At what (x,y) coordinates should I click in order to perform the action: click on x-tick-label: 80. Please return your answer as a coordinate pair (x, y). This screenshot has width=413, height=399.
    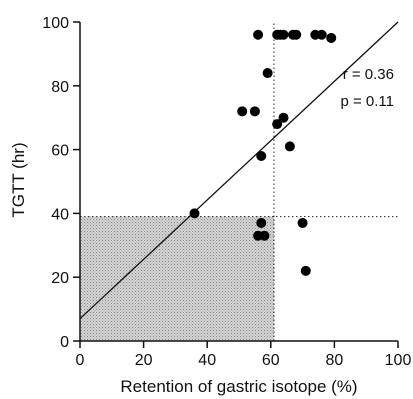
    Looking at the image, I should click on (335, 360).